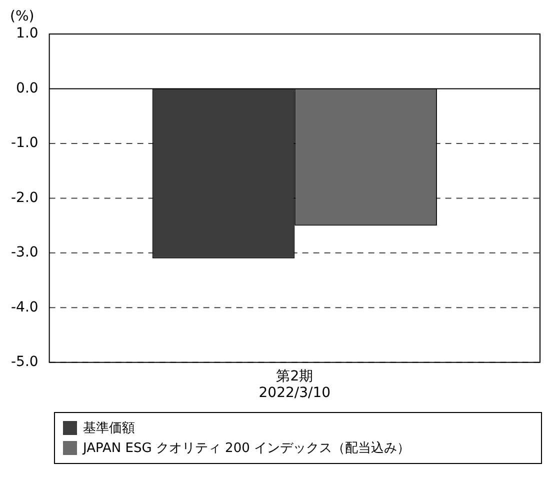 The image size is (550, 482). What do you see at coordinates (24, 143) in the screenshot?
I see `y-tick-label: -1.0` at bounding box center [24, 143].